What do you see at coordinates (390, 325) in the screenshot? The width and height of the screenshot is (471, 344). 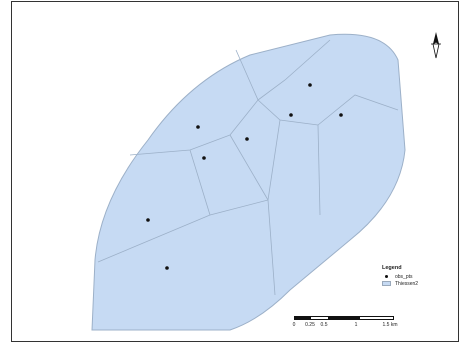 I see `scale-label: 1.5 km` at bounding box center [390, 325].